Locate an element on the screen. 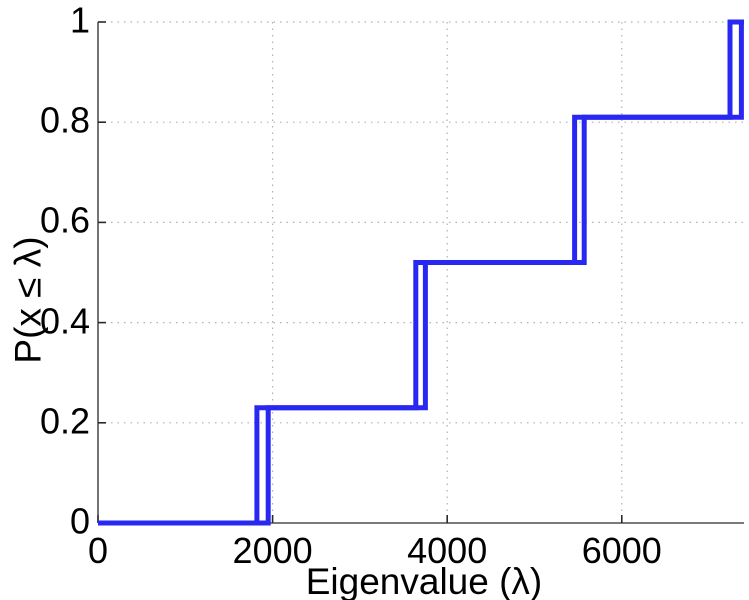 The width and height of the screenshot is (749, 600). x-tick-label: 0 is located at coordinates (98, 550).